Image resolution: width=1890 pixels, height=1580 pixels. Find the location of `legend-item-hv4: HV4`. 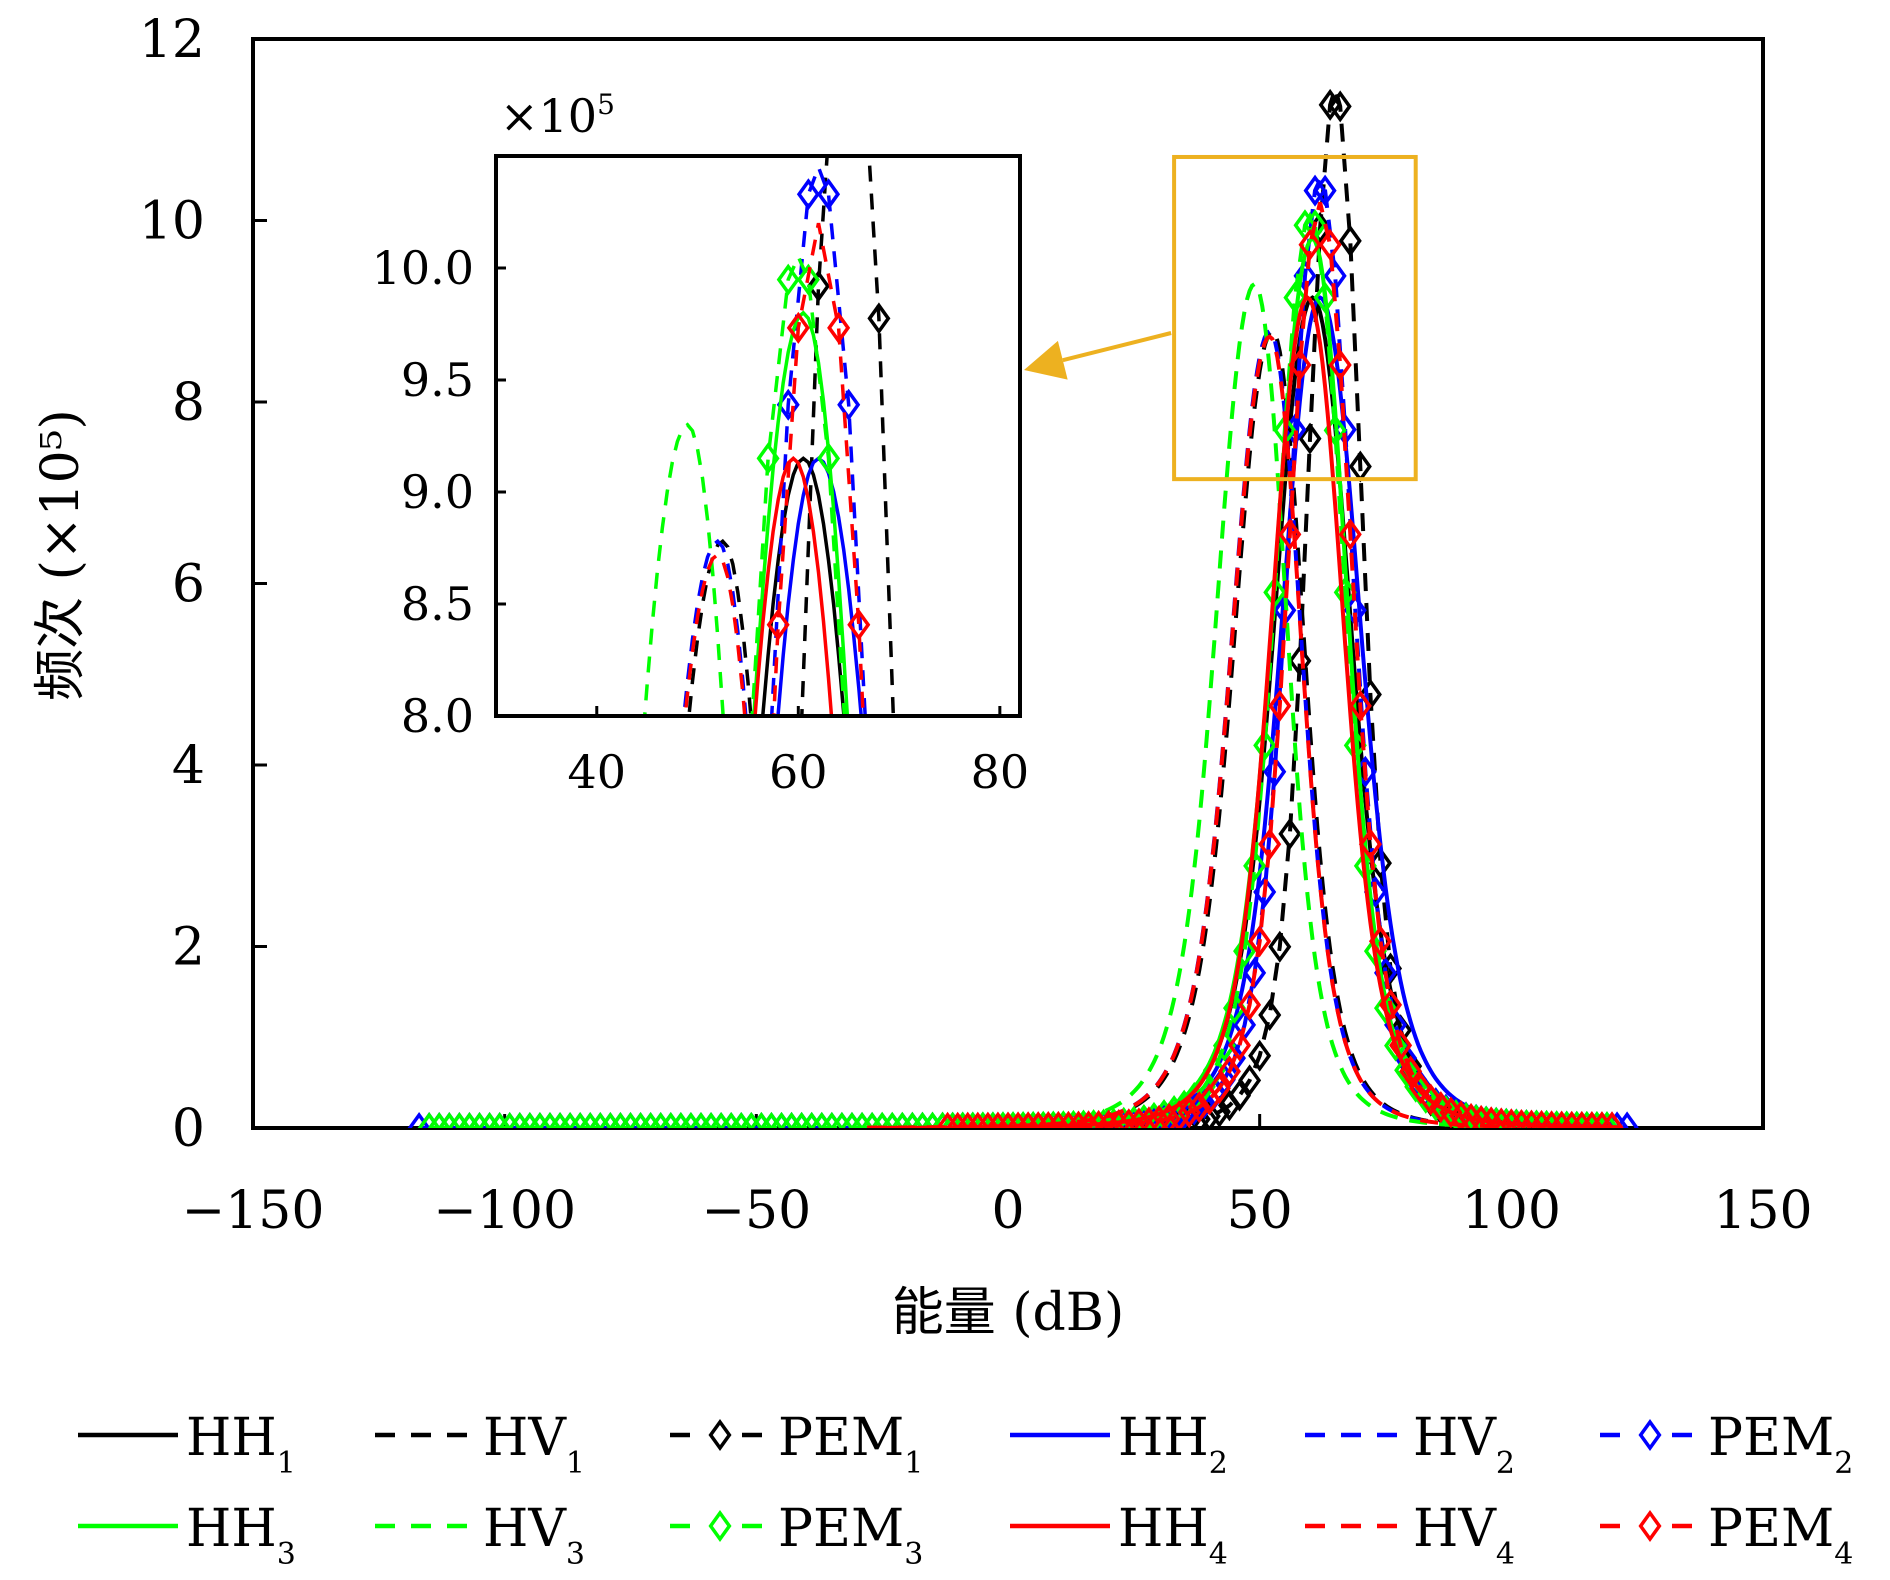

legend-item-hv4: HV4 is located at coordinates (1410, 1535).